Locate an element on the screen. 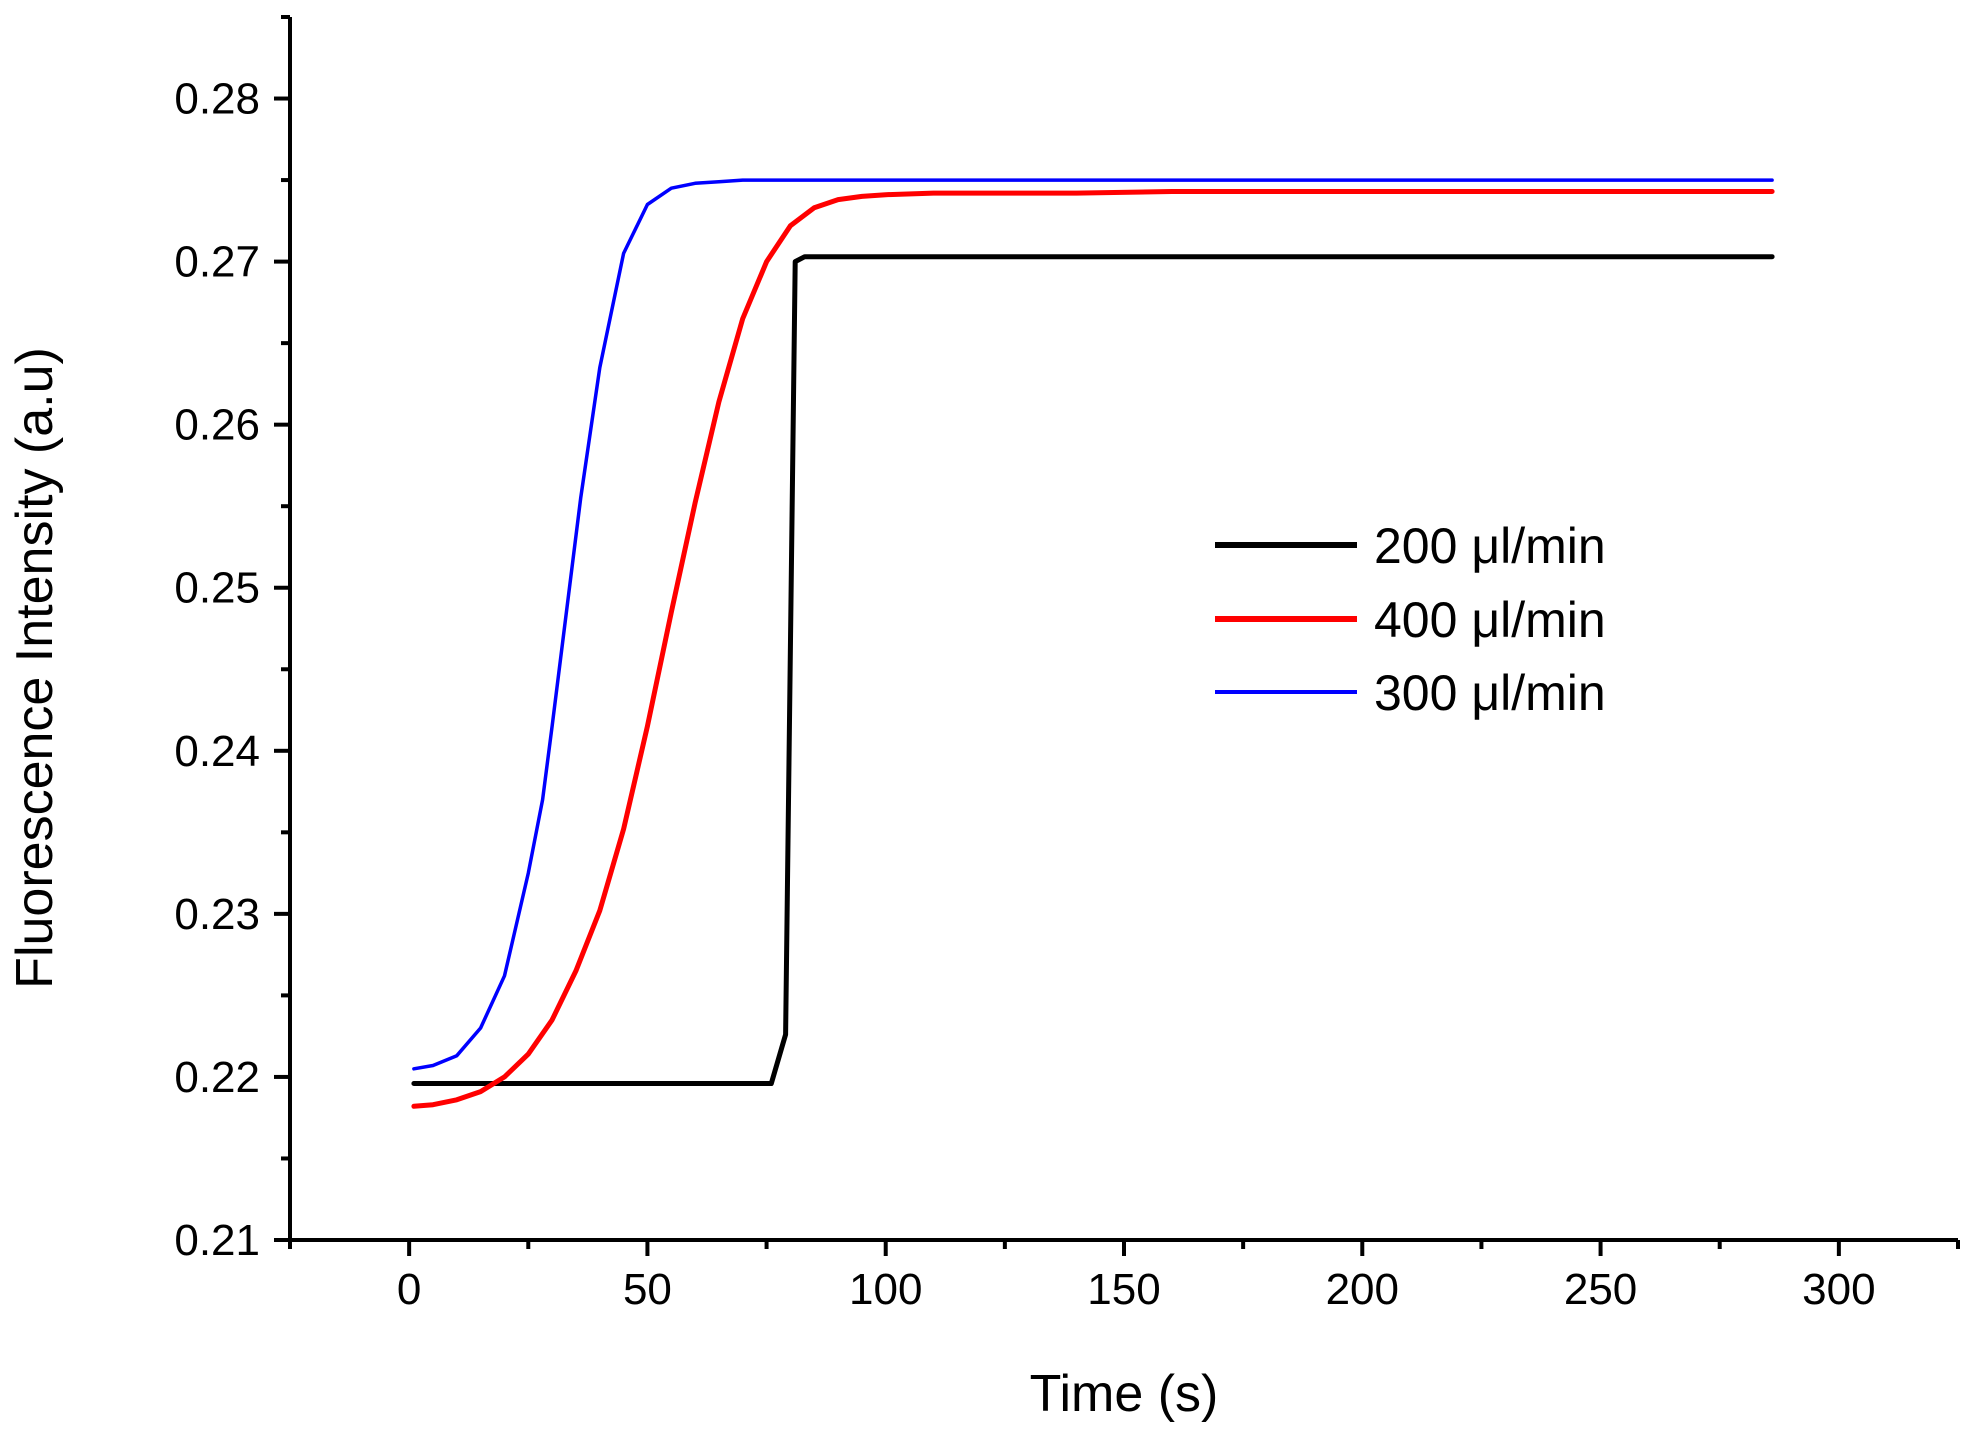 This screenshot has height=1437, width=1966. y-tick-label: 0.22 is located at coordinates (217, 1077).